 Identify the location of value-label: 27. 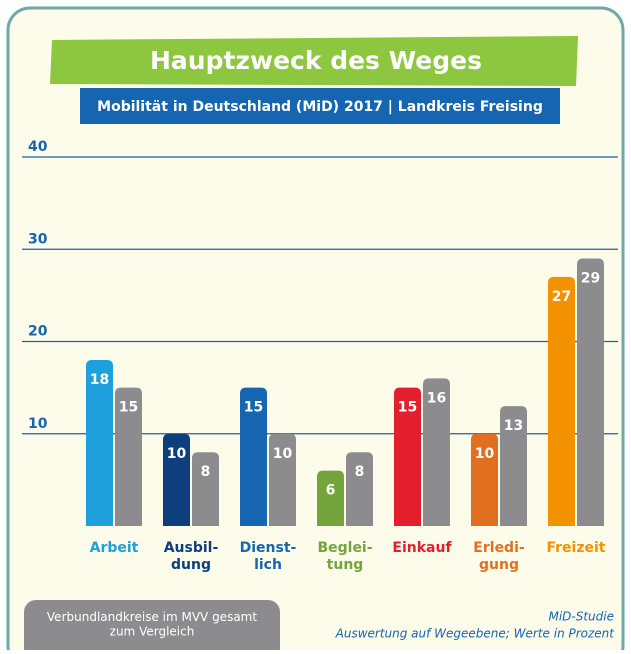
(561, 297).